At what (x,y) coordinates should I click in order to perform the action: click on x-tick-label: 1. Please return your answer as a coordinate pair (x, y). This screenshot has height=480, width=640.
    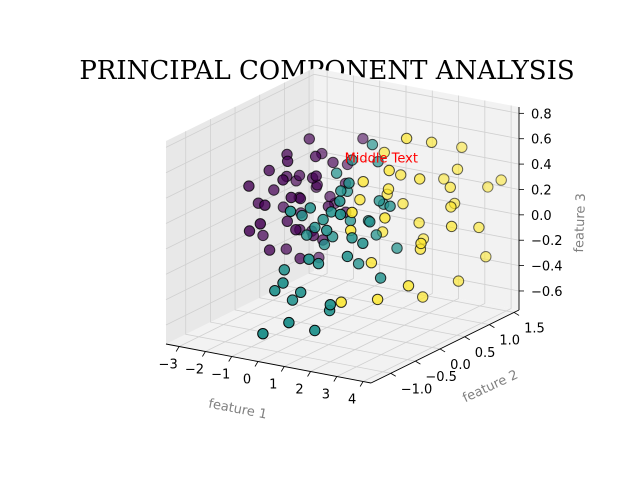
    Looking at the image, I should click on (273, 385).